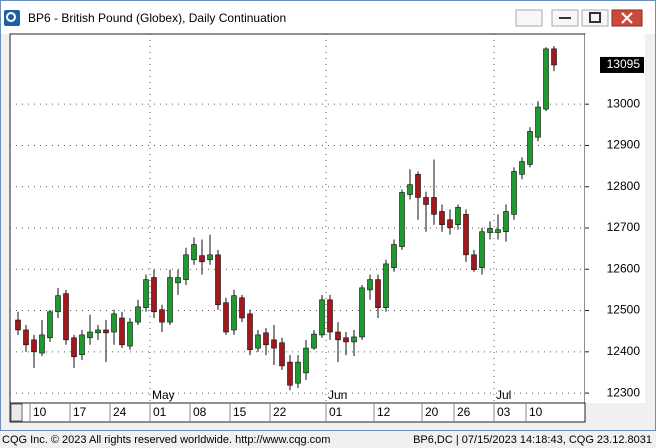 Image resolution: width=656 pixels, height=448 pixels. What do you see at coordinates (624, 103) in the screenshot?
I see `y-tick-label: 13000` at bounding box center [624, 103].